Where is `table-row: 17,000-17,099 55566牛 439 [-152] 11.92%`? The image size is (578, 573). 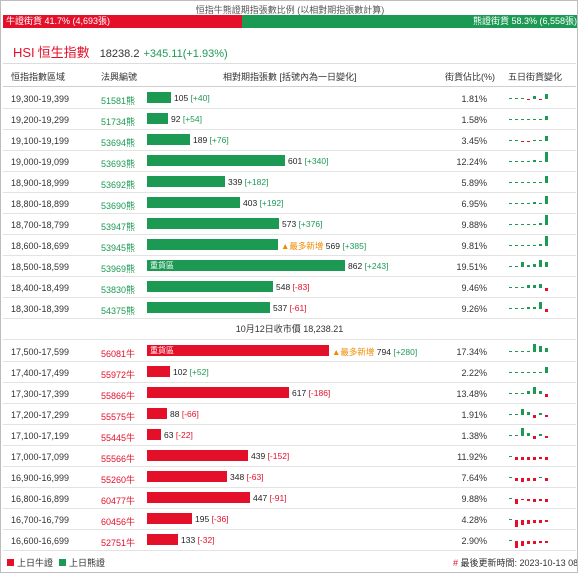
table-row: 17,000-17,099 55566牛 439 [-152] 11.92% is located at coordinates (289, 456).